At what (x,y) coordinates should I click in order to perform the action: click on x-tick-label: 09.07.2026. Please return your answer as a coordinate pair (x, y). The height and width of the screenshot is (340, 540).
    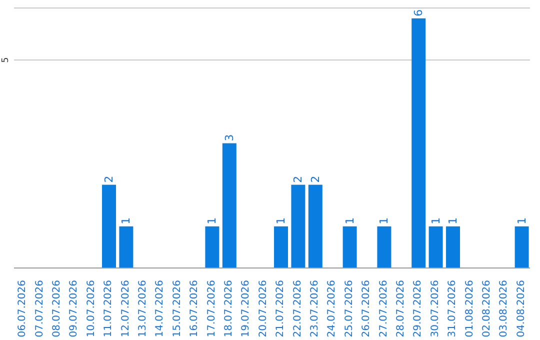
    Looking at the image, I should click on (74, 309).